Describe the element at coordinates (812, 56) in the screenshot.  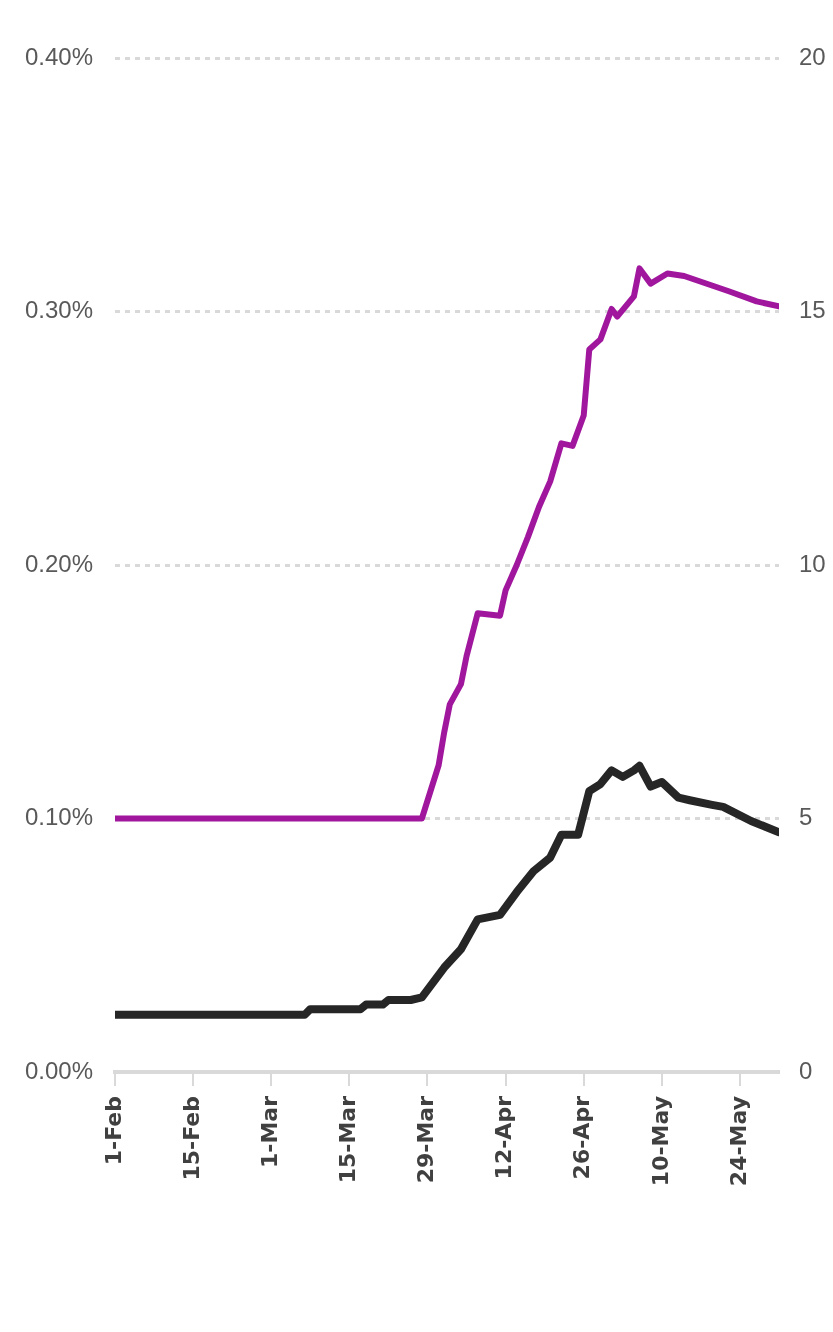
I see `y2-tick-label: 20` at that location.